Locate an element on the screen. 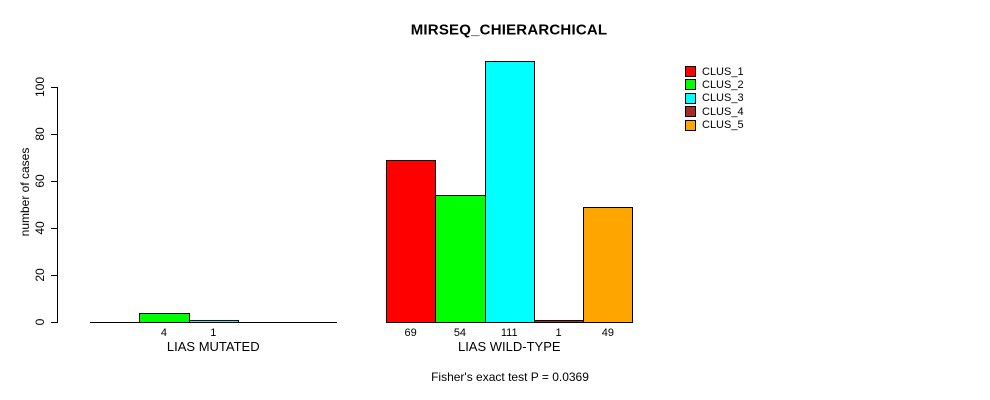 The image size is (990, 400). bar-value-label: 4 is located at coordinates (163, 333).